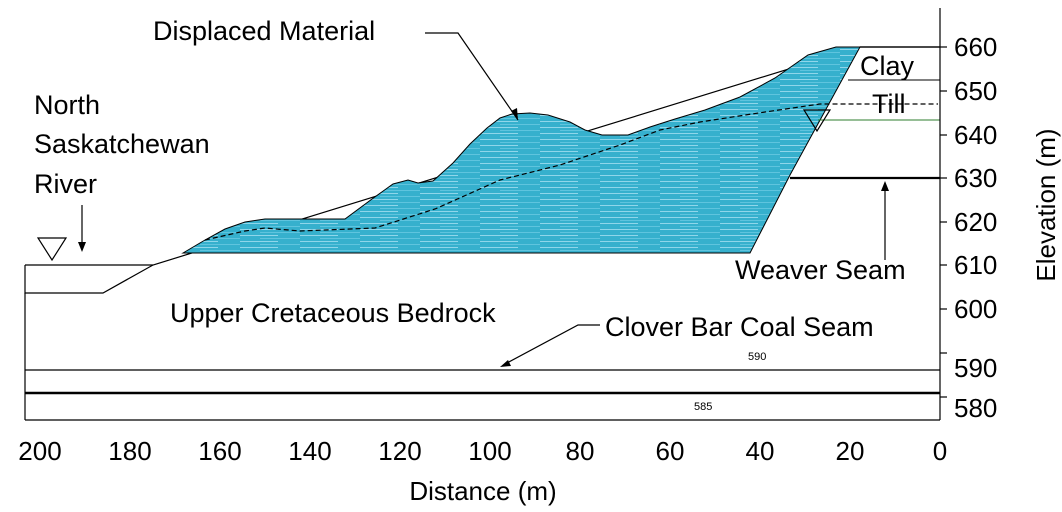 The height and width of the screenshot is (512, 1062). Describe the element at coordinates (817, 121) in the screenshot. I see `groundwater-level-icon` at that location.